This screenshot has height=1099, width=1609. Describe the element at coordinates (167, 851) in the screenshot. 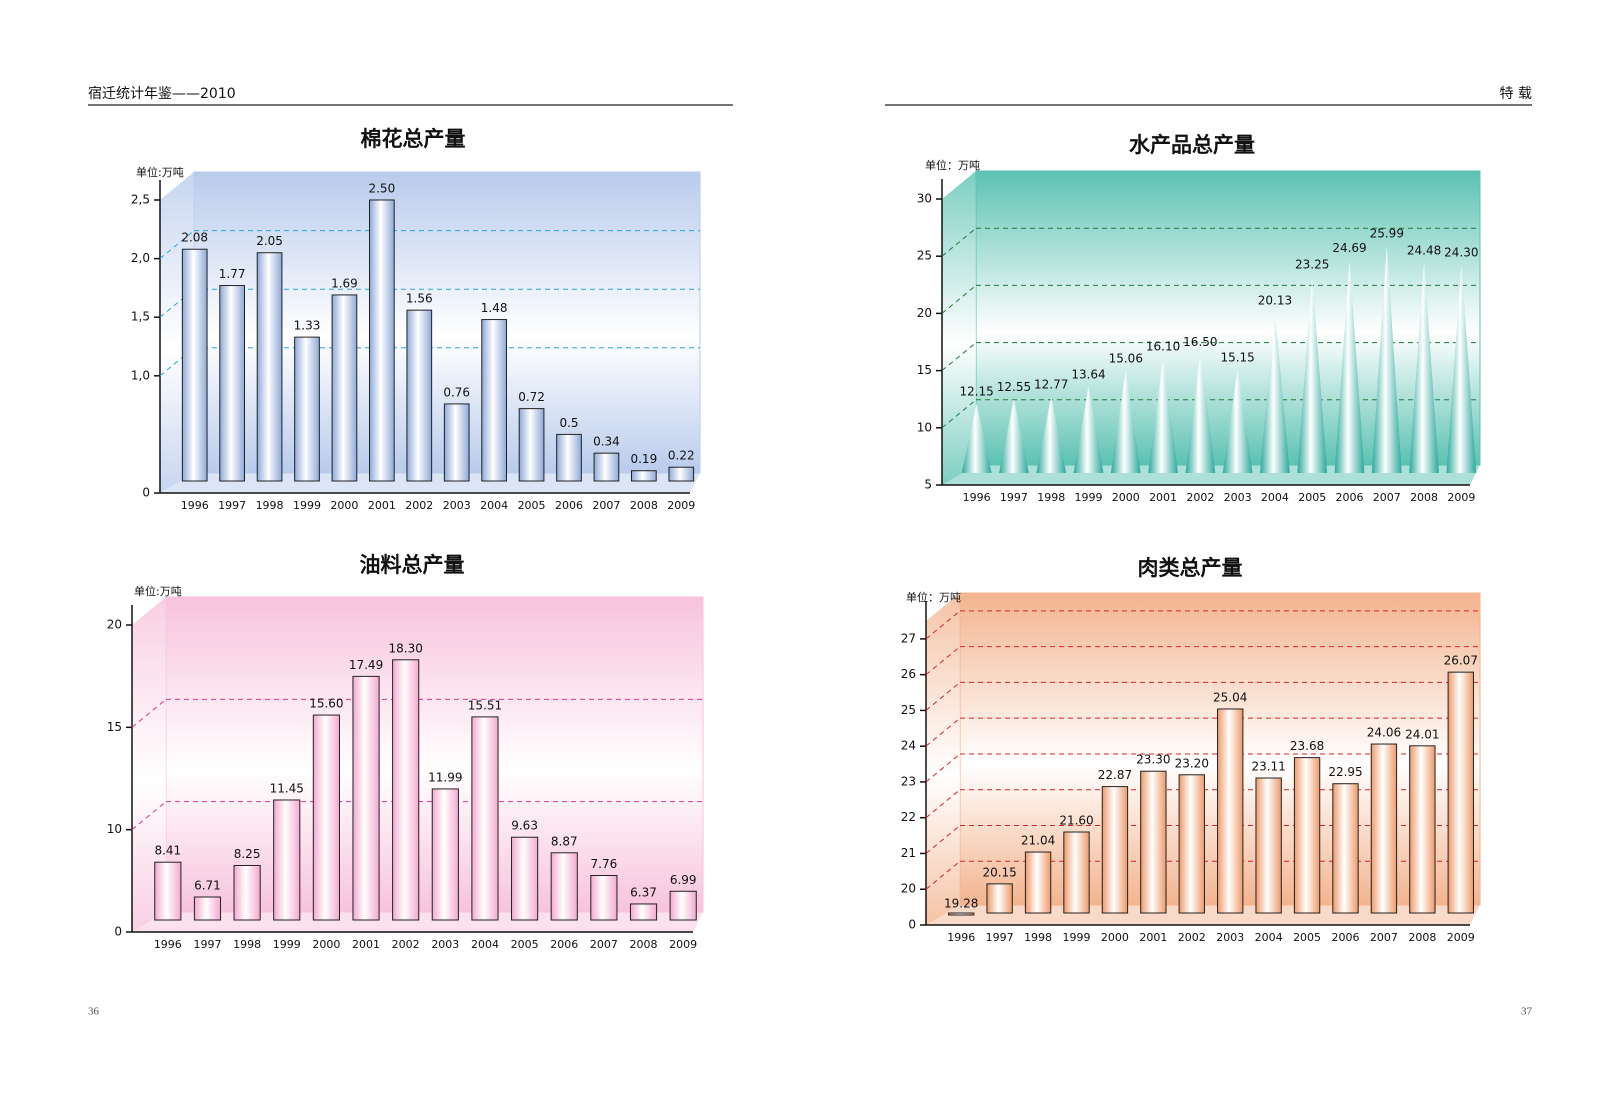

I see `value-label: 8.41` at that location.